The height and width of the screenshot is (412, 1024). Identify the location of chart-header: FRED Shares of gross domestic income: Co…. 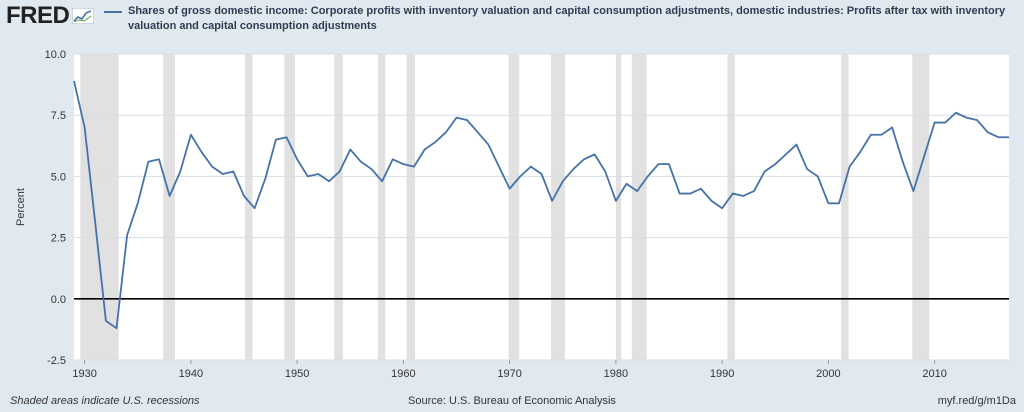
(512, 22).